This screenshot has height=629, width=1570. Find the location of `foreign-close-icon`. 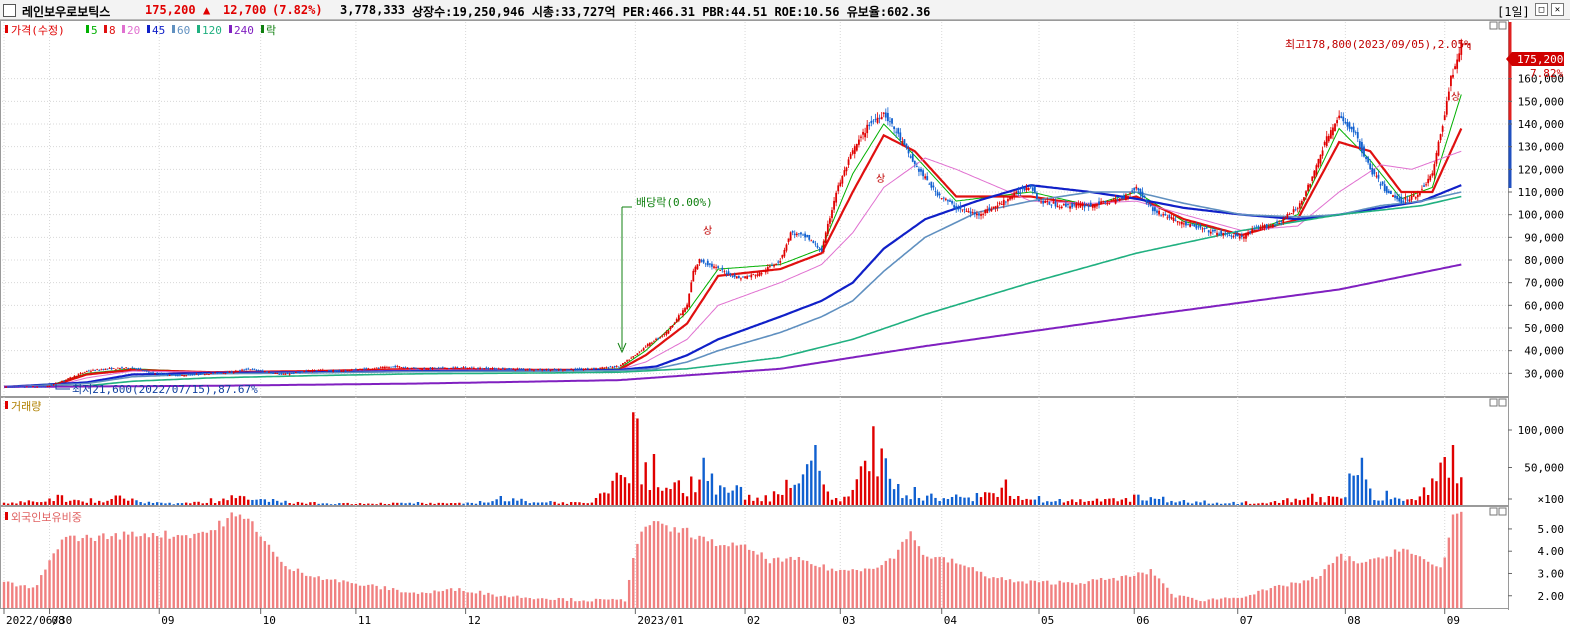

foreign-close-icon is located at coordinates (1502, 511).